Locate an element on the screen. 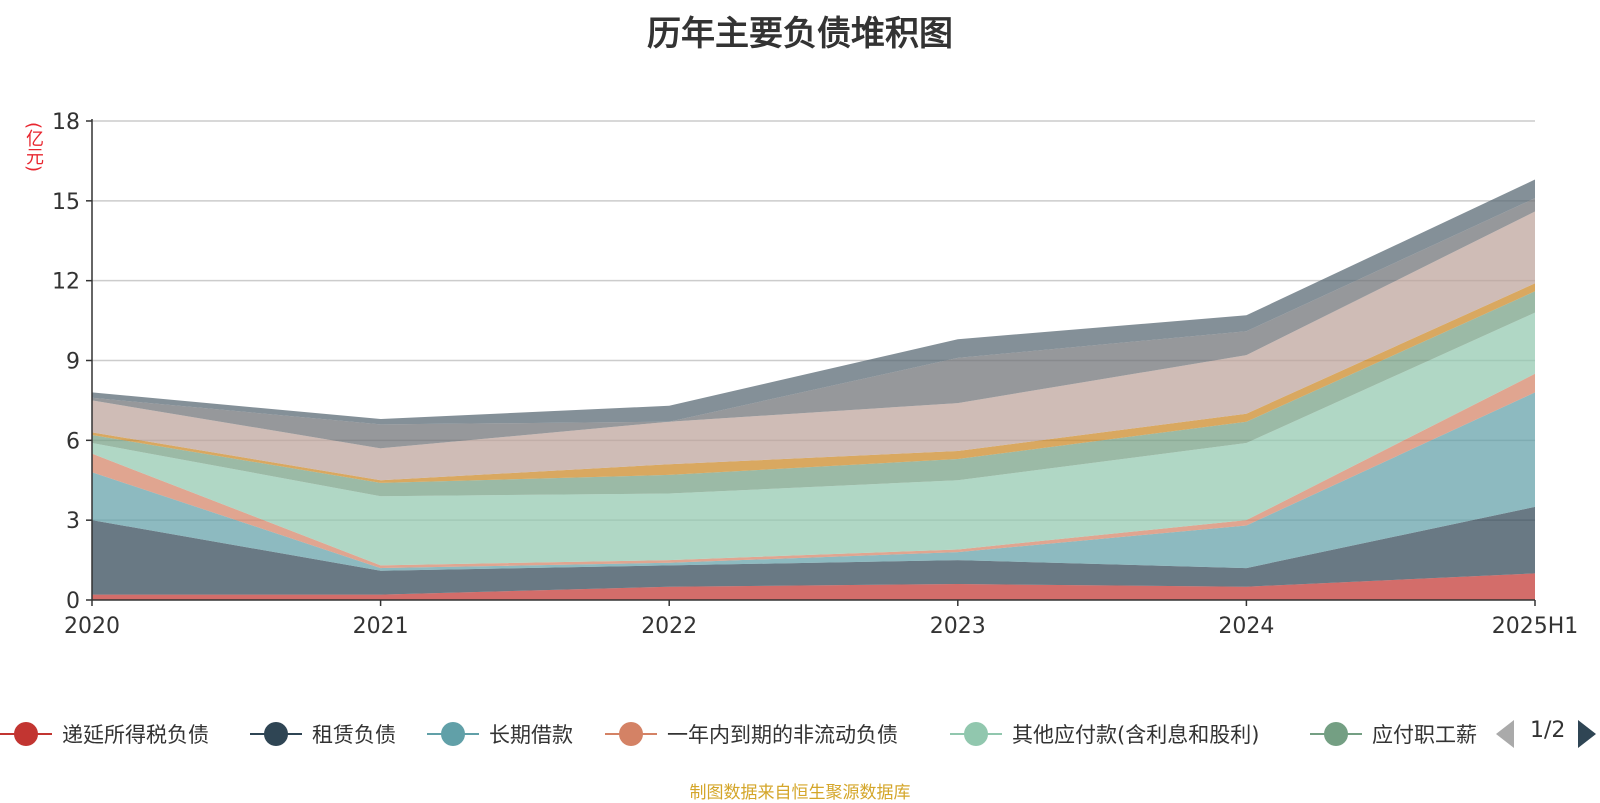  legend-label: 应付职工薪酬 is located at coordinates (1425, 735).